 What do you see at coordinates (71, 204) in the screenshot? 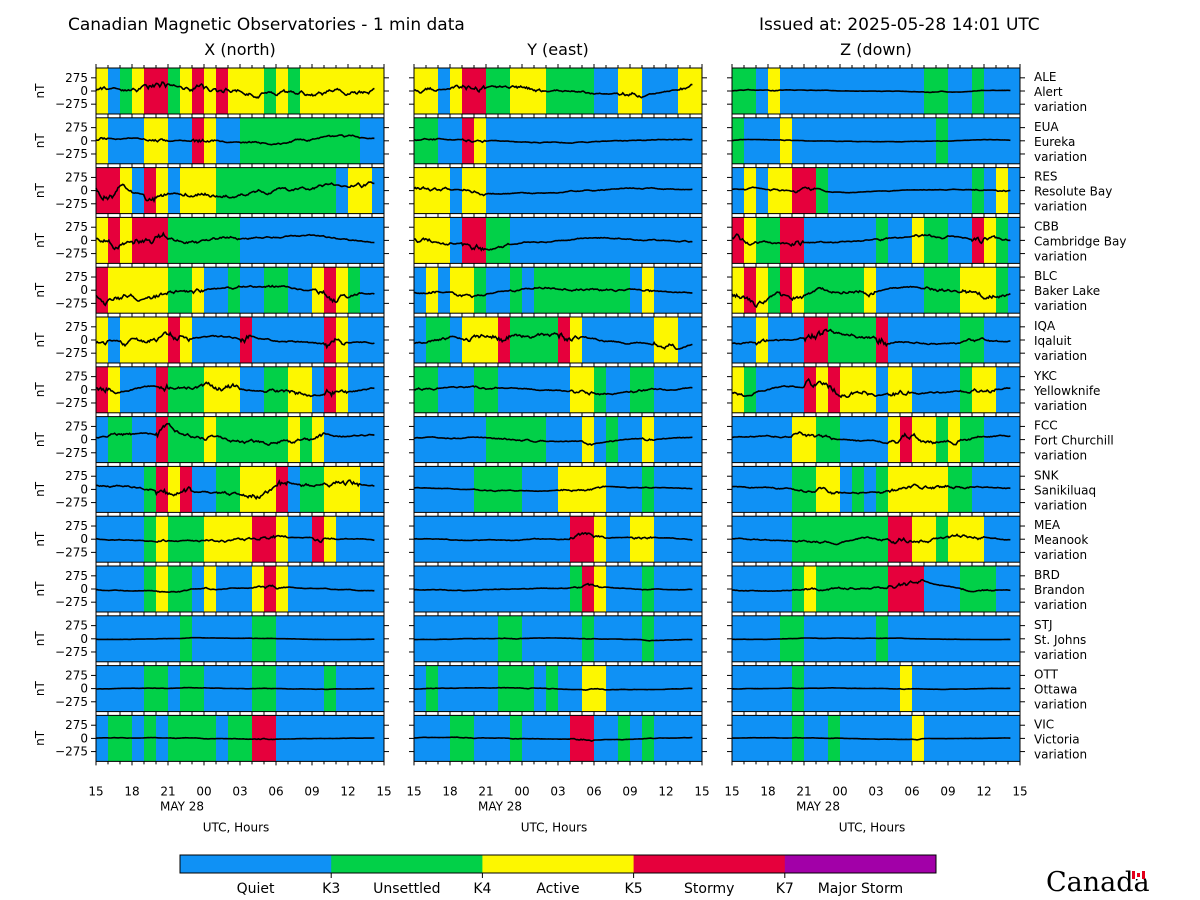
I see `y-tick-label: −275` at bounding box center [71, 204].